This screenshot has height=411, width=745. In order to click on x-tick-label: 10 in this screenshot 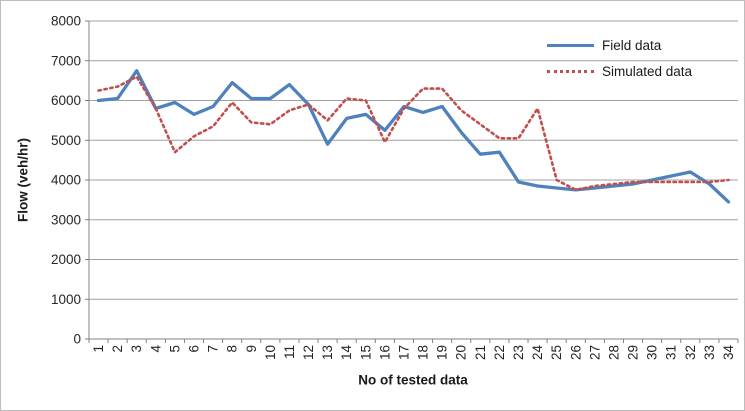, I will do `click(270, 352)`.